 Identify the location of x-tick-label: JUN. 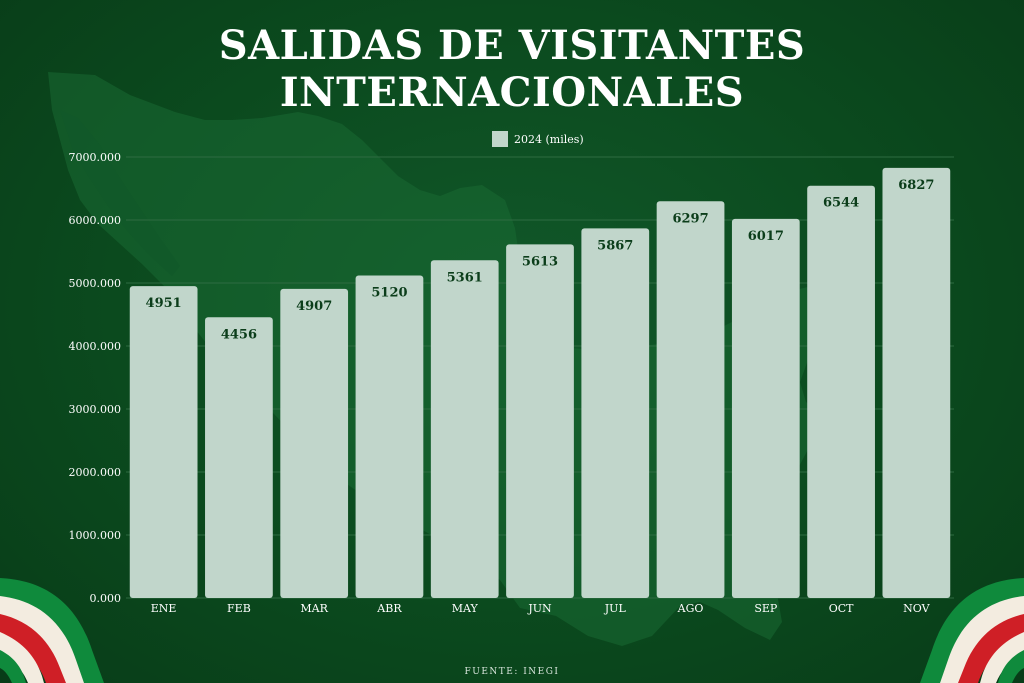
(539, 608).